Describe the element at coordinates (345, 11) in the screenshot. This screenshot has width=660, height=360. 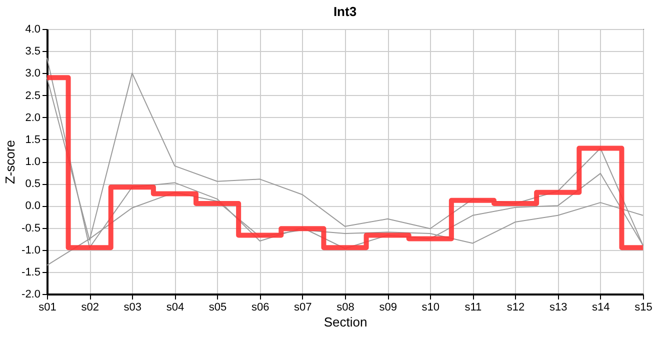
I see `chart-title: Int3` at that location.